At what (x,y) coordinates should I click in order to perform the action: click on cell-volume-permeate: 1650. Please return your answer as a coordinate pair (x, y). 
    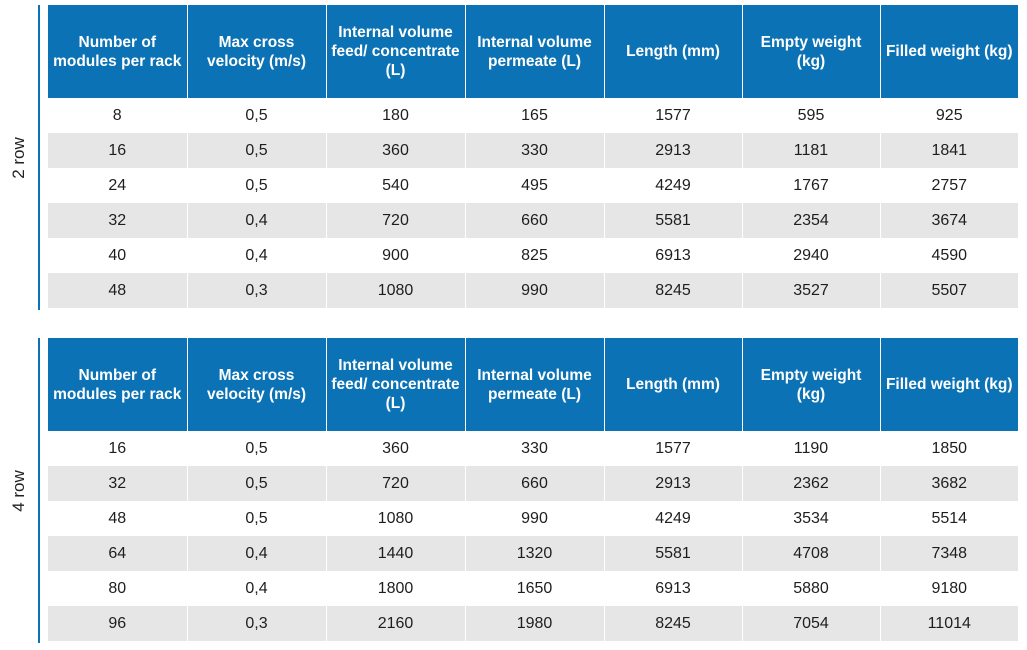
    Looking at the image, I should click on (535, 588).